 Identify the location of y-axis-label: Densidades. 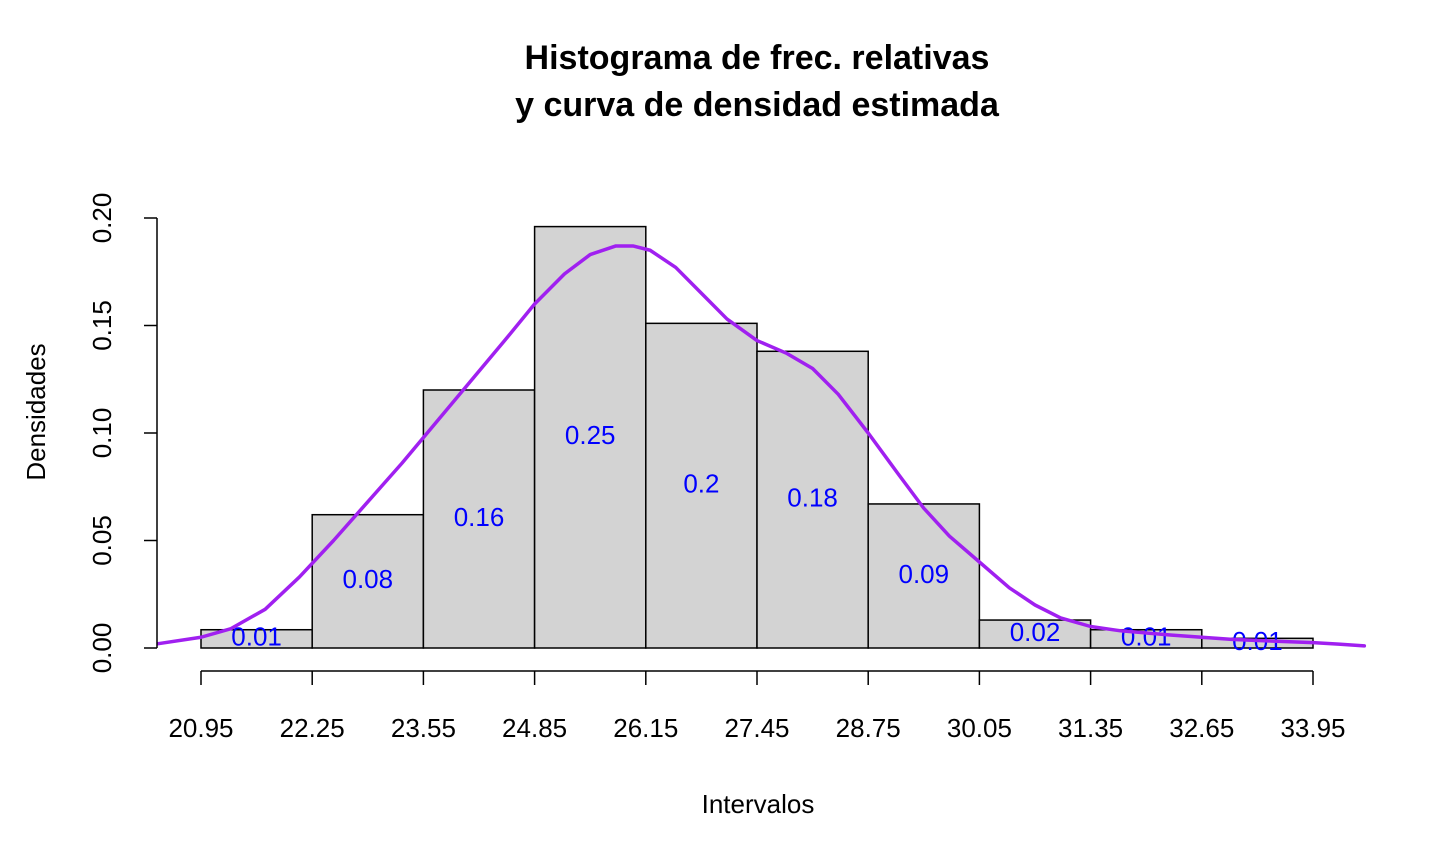
(36, 411).